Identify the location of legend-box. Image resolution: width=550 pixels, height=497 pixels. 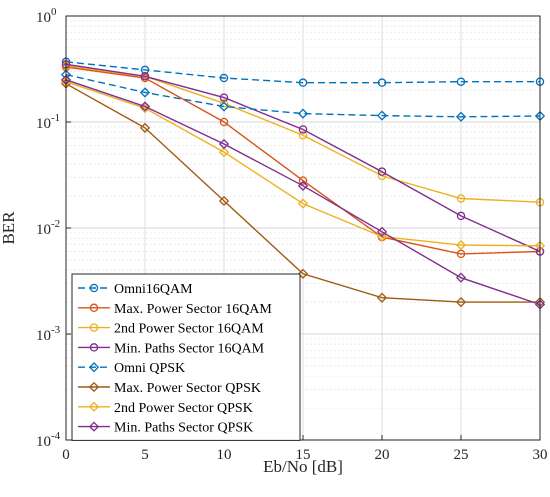
(186, 357).